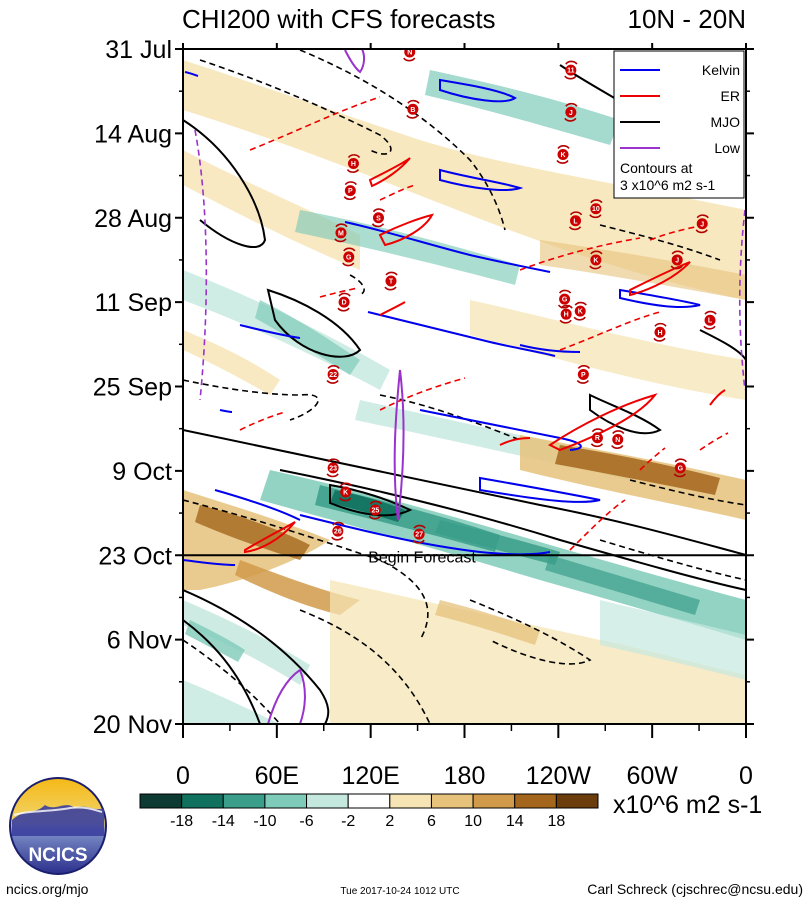 The height and width of the screenshot is (907, 809). I want to click on storm-marker: J, so click(571, 112).